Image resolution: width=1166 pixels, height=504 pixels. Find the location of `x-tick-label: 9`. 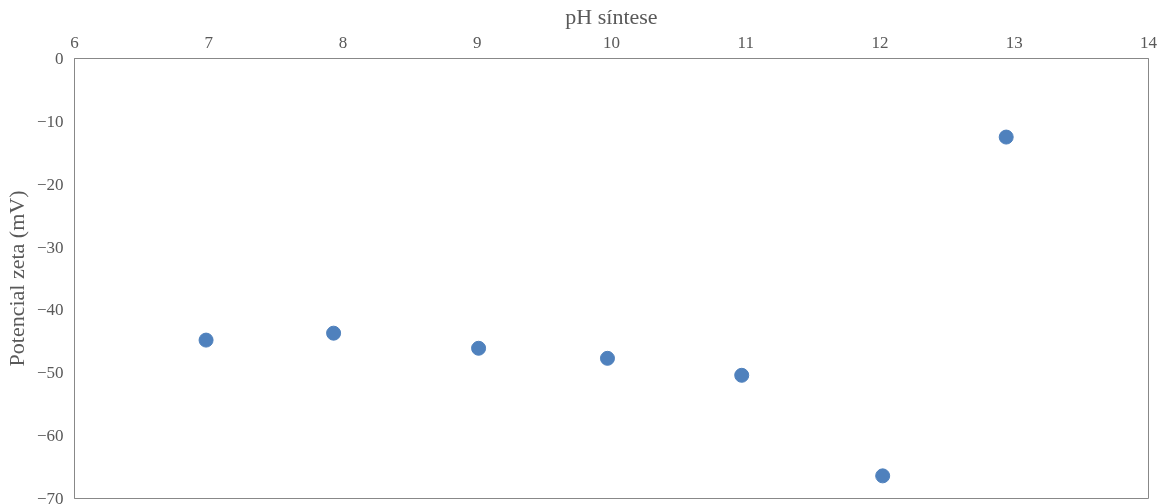

x-tick-label: 9 is located at coordinates (477, 42).